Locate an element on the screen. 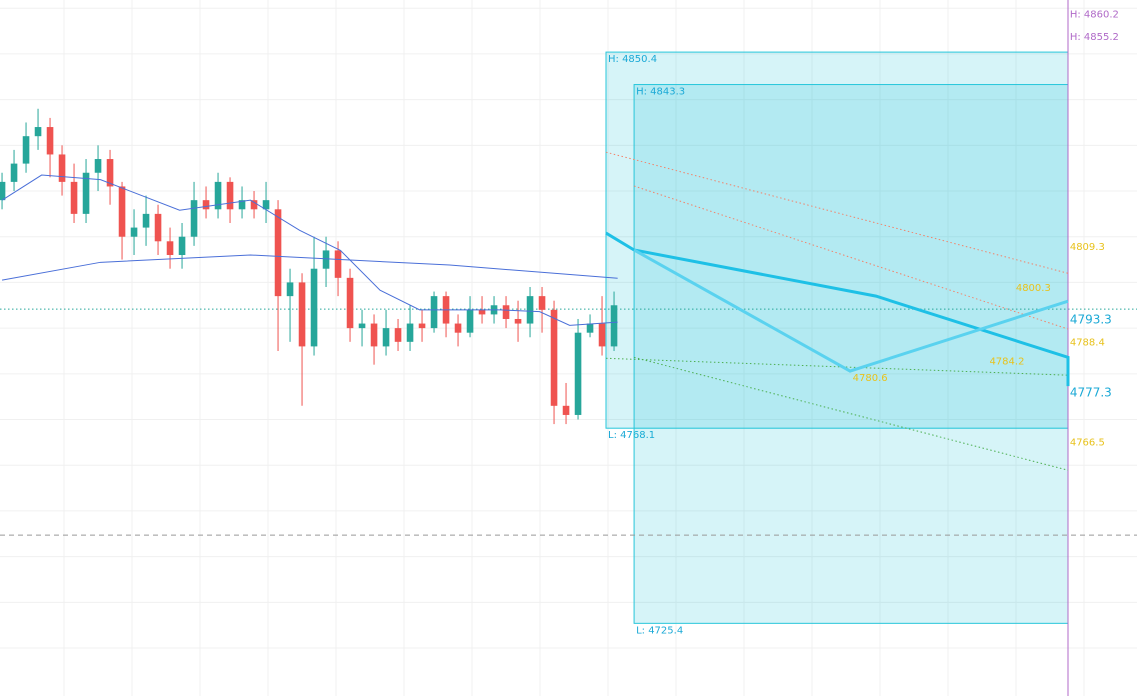 This screenshot has height=696, width=1137. price-label: 4784.2 is located at coordinates (1006, 362).